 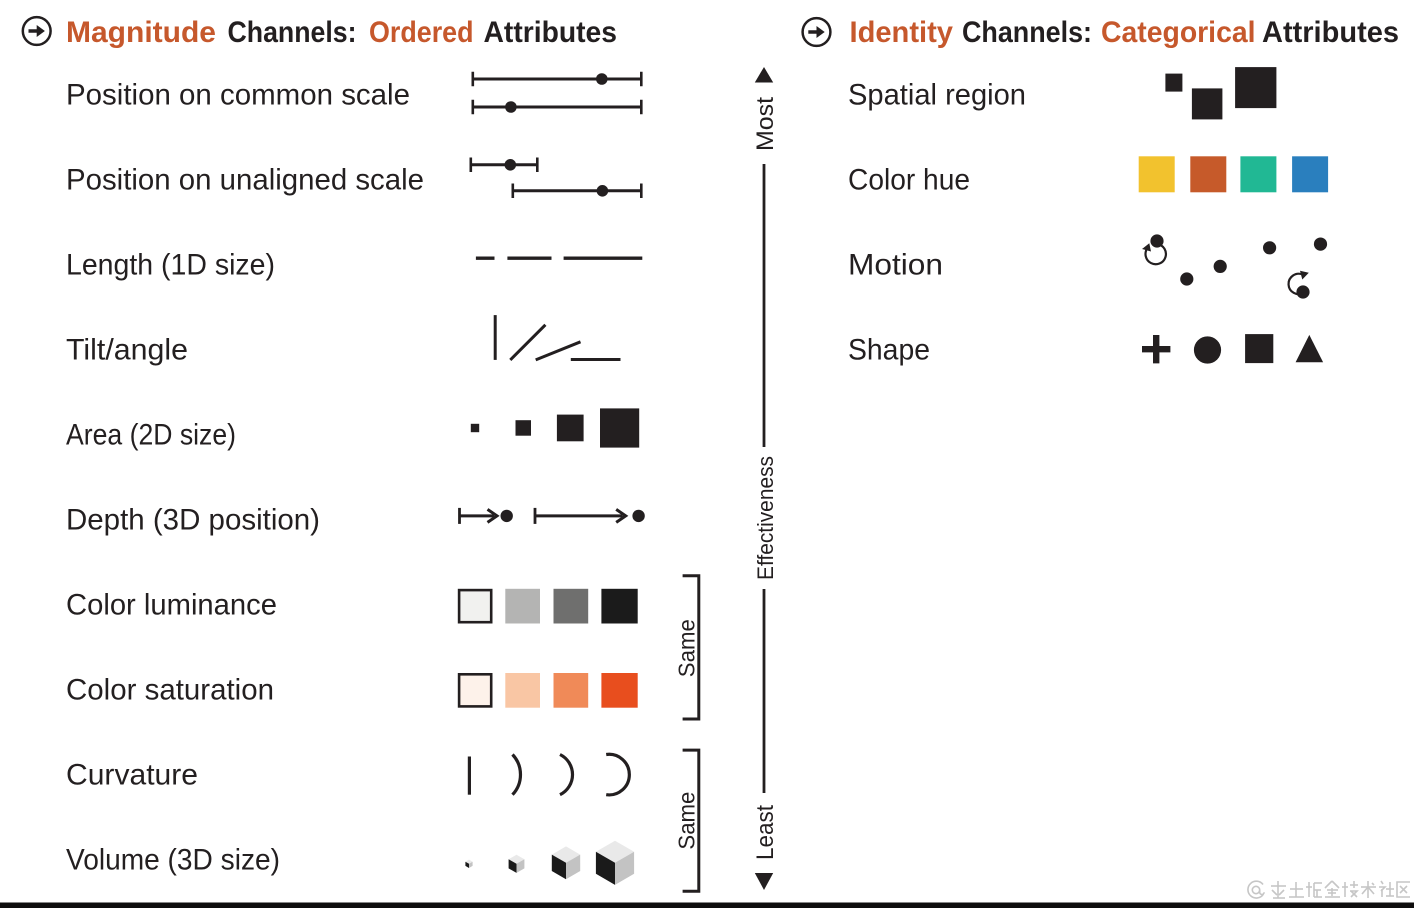 What do you see at coordinates (193, 520) in the screenshot?
I see `svg-text: Depth (3D position)` at bounding box center [193, 520].